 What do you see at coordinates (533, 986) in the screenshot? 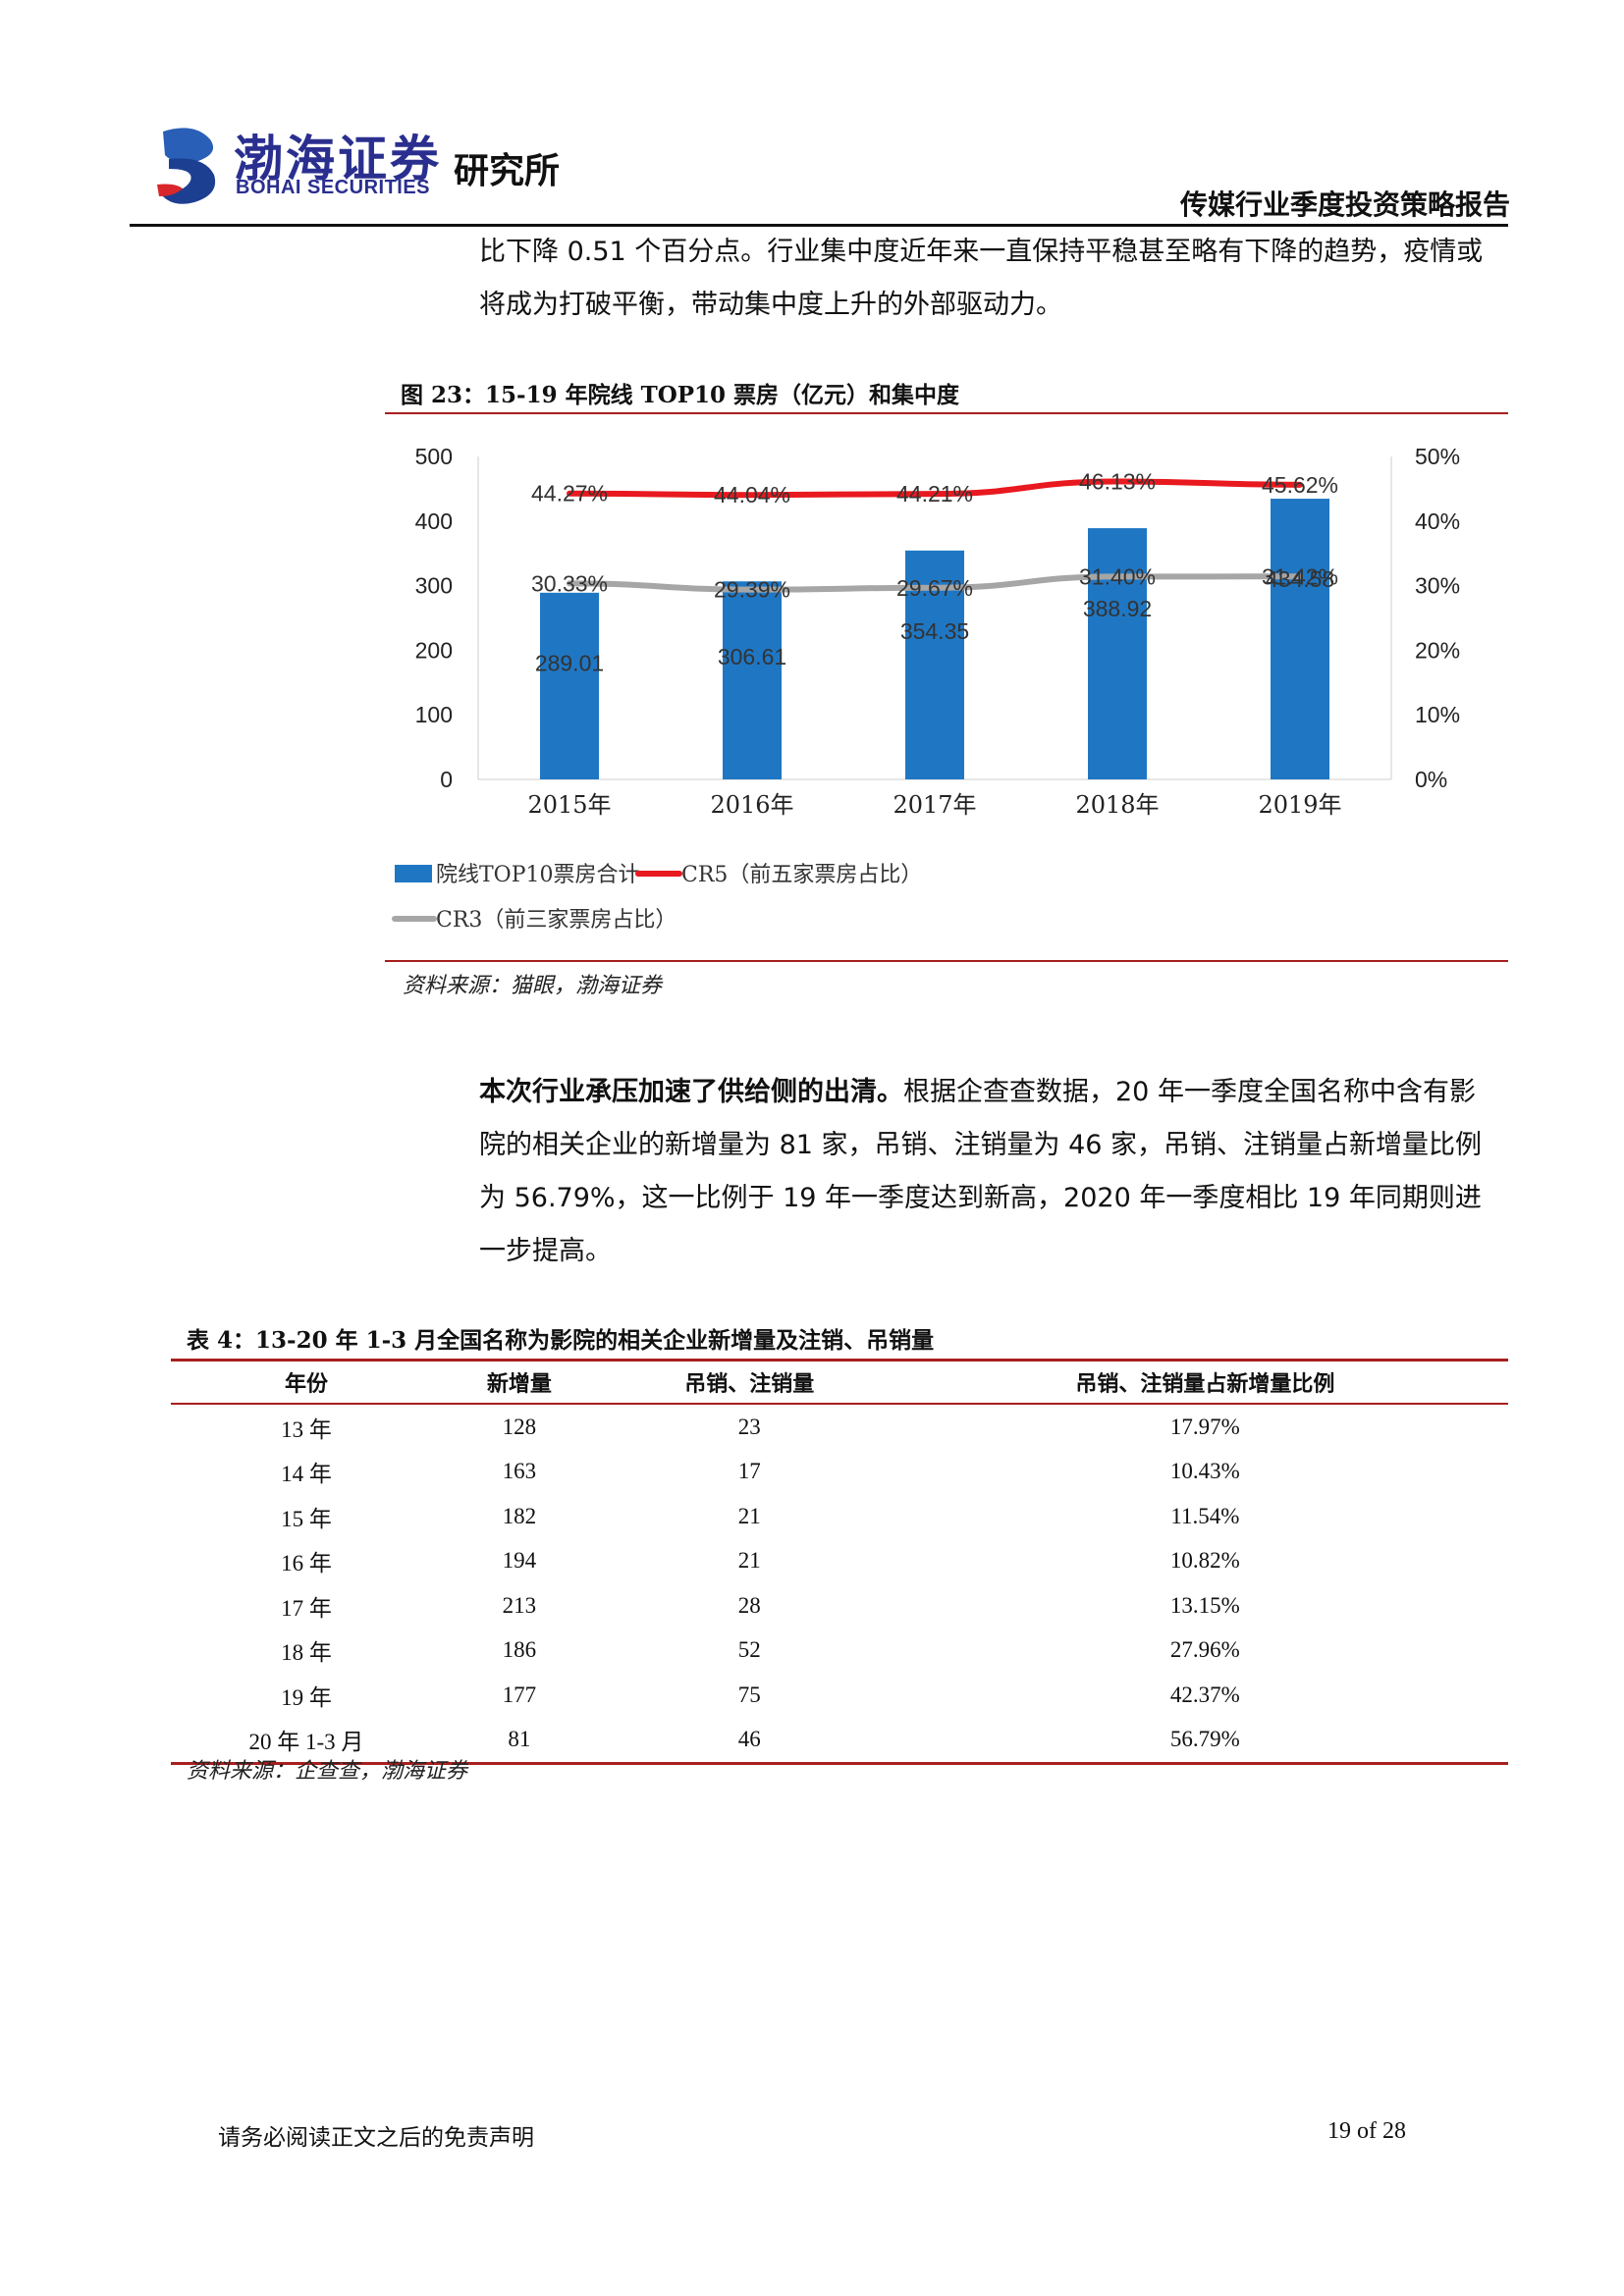
I see `figure-source: 资料来源：猫眼，渤海证券` at bounding box center [533, 986].